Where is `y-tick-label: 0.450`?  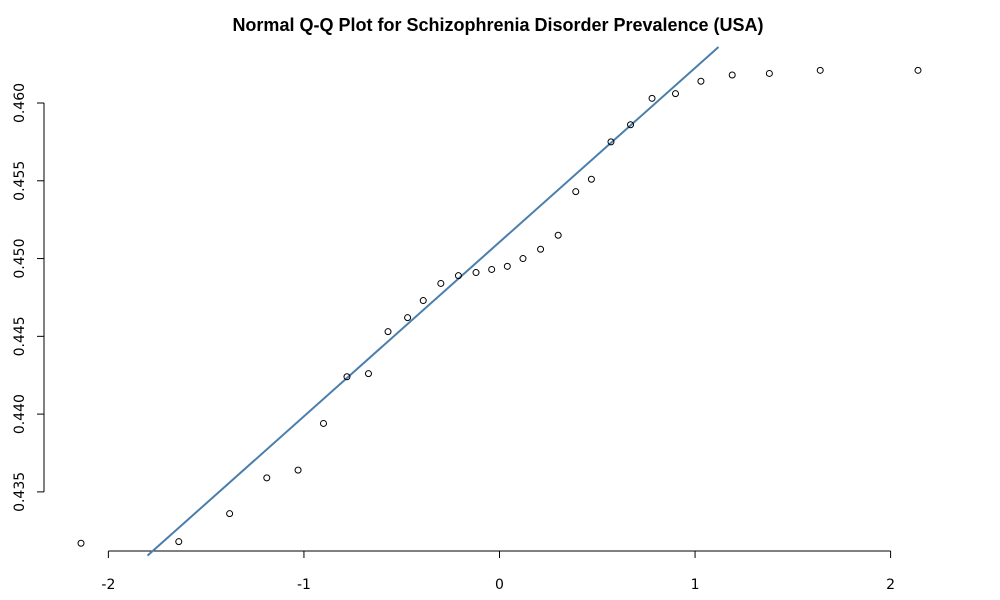
y-tick-label: 0.450 is located at coordinates (20, 259).